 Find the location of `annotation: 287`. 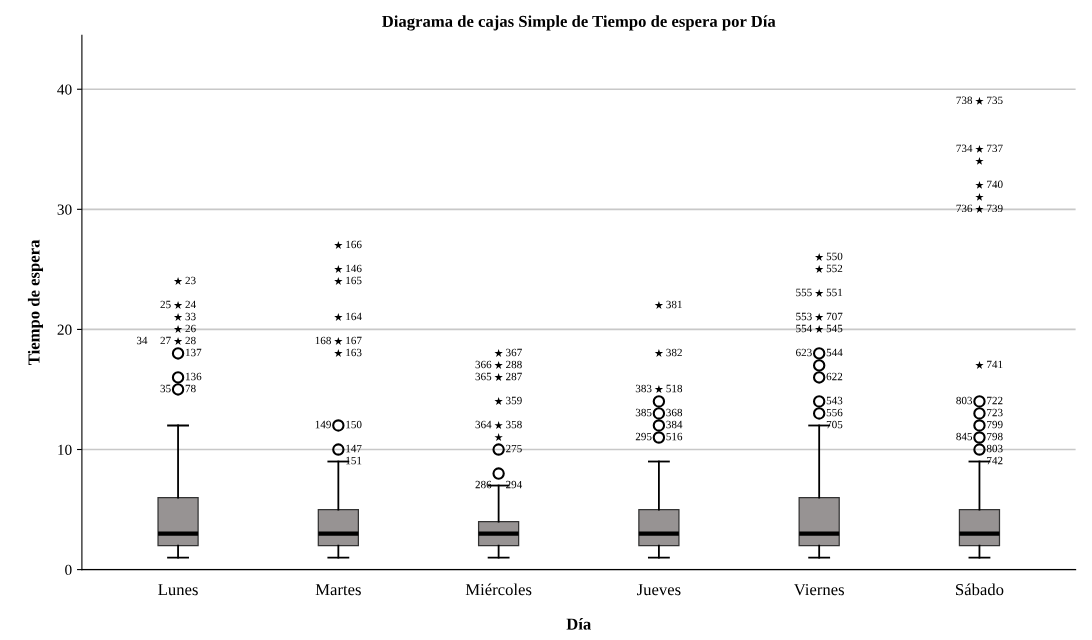

annotation: 287 is located at coordinates (514, 376).